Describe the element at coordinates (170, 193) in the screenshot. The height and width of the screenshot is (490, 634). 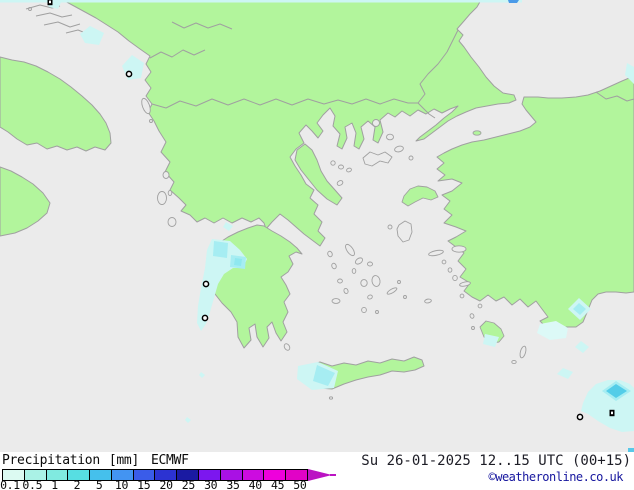
I see `island-ithaki` at that location.